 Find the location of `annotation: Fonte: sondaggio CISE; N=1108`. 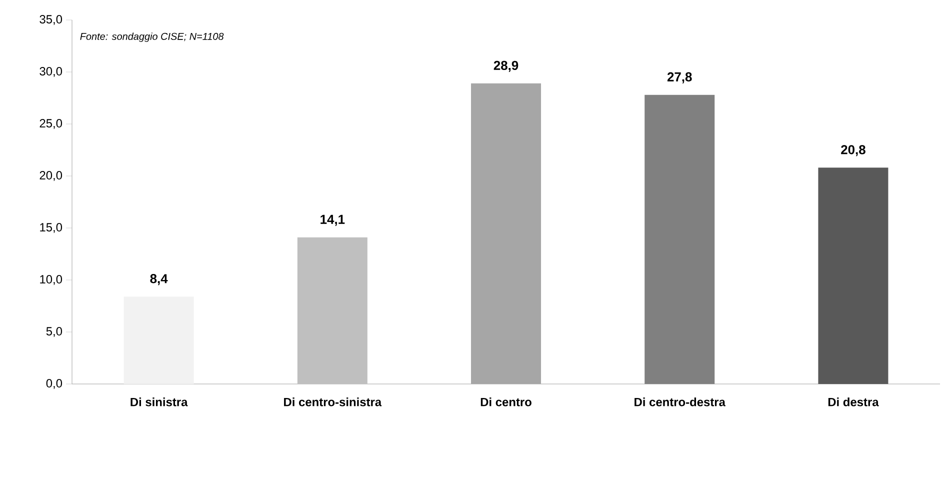

annotation: Fonte: sondaggio CISE; N=1108 is located at coordinates (152, 37).